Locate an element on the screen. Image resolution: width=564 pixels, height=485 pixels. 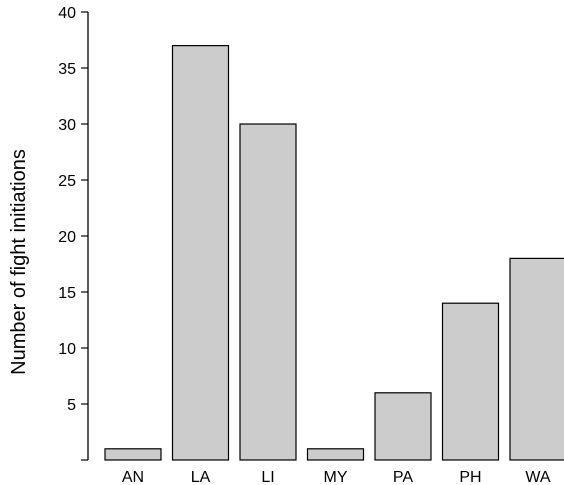
bar-ph is located at coordinates (470, 381).